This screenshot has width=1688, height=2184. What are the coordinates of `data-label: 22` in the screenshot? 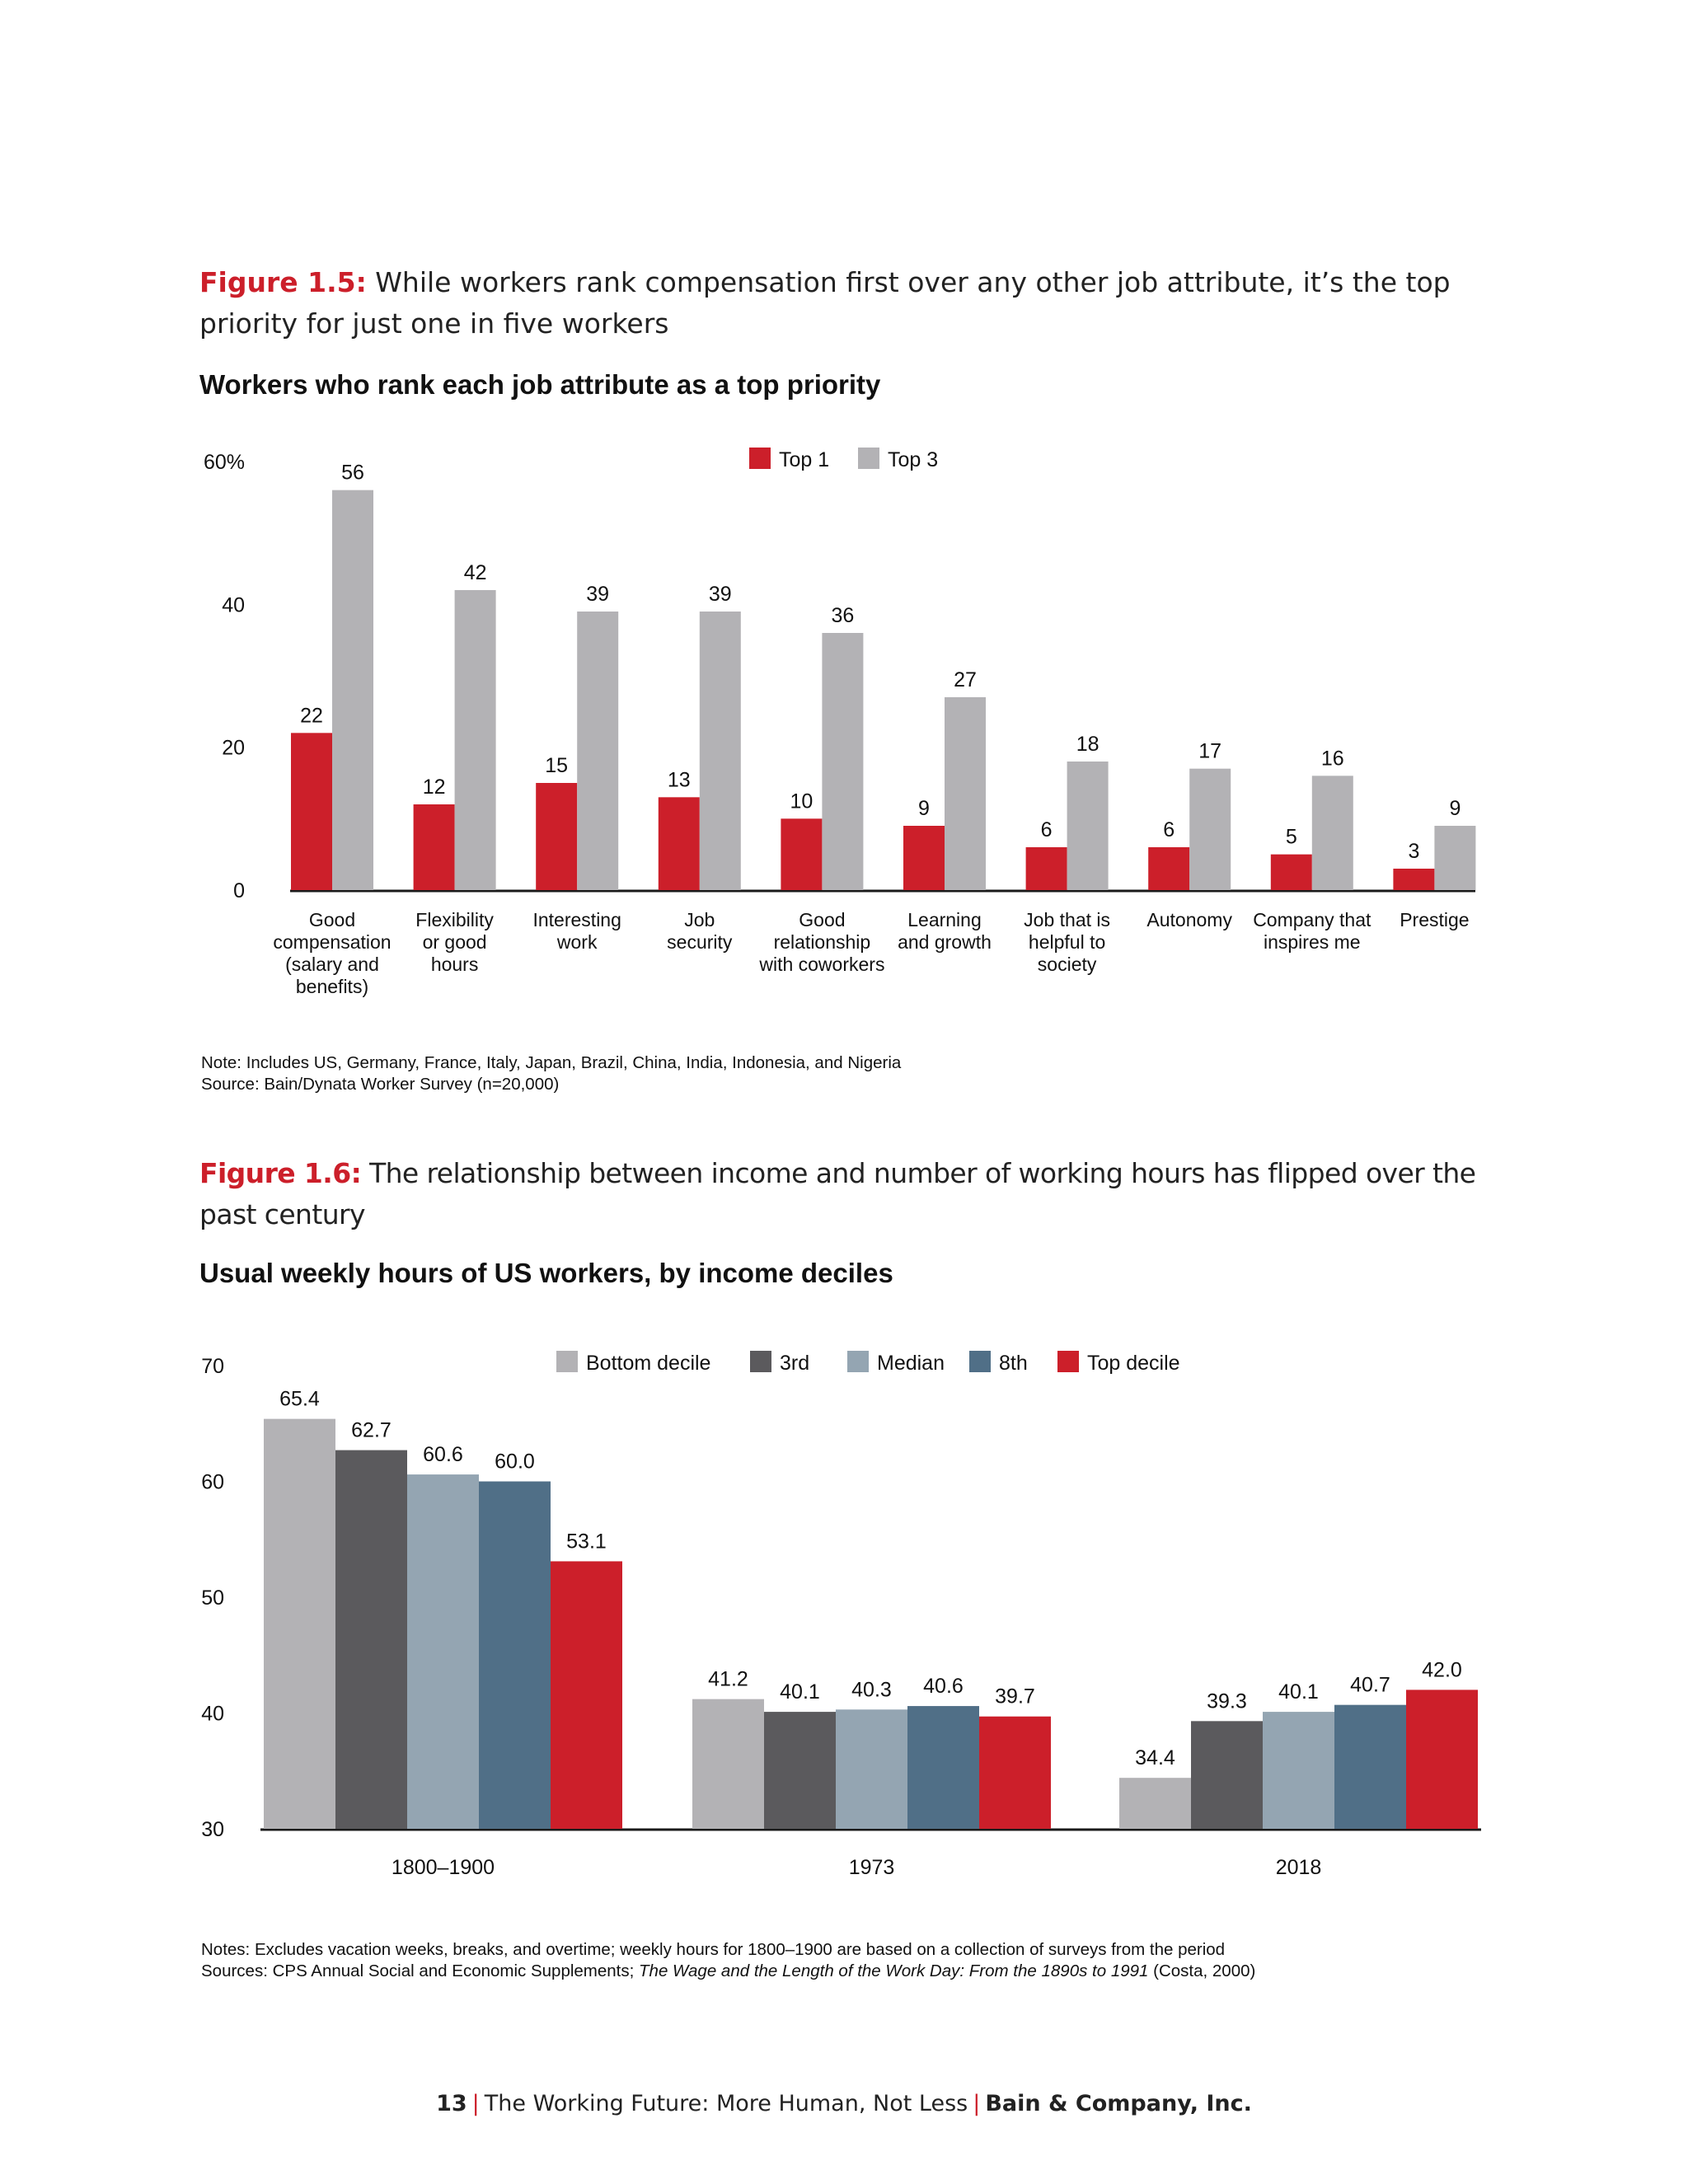 It's located at (311, 715).